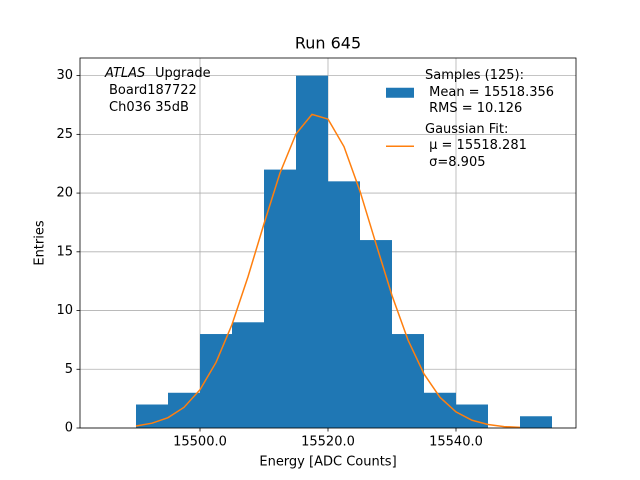 This screenshot has height=480, width=640. What do you see at coordinates (64, 75) in the screenshot?
I see `y-tick-label: 30` at bounding box center [64, 75].